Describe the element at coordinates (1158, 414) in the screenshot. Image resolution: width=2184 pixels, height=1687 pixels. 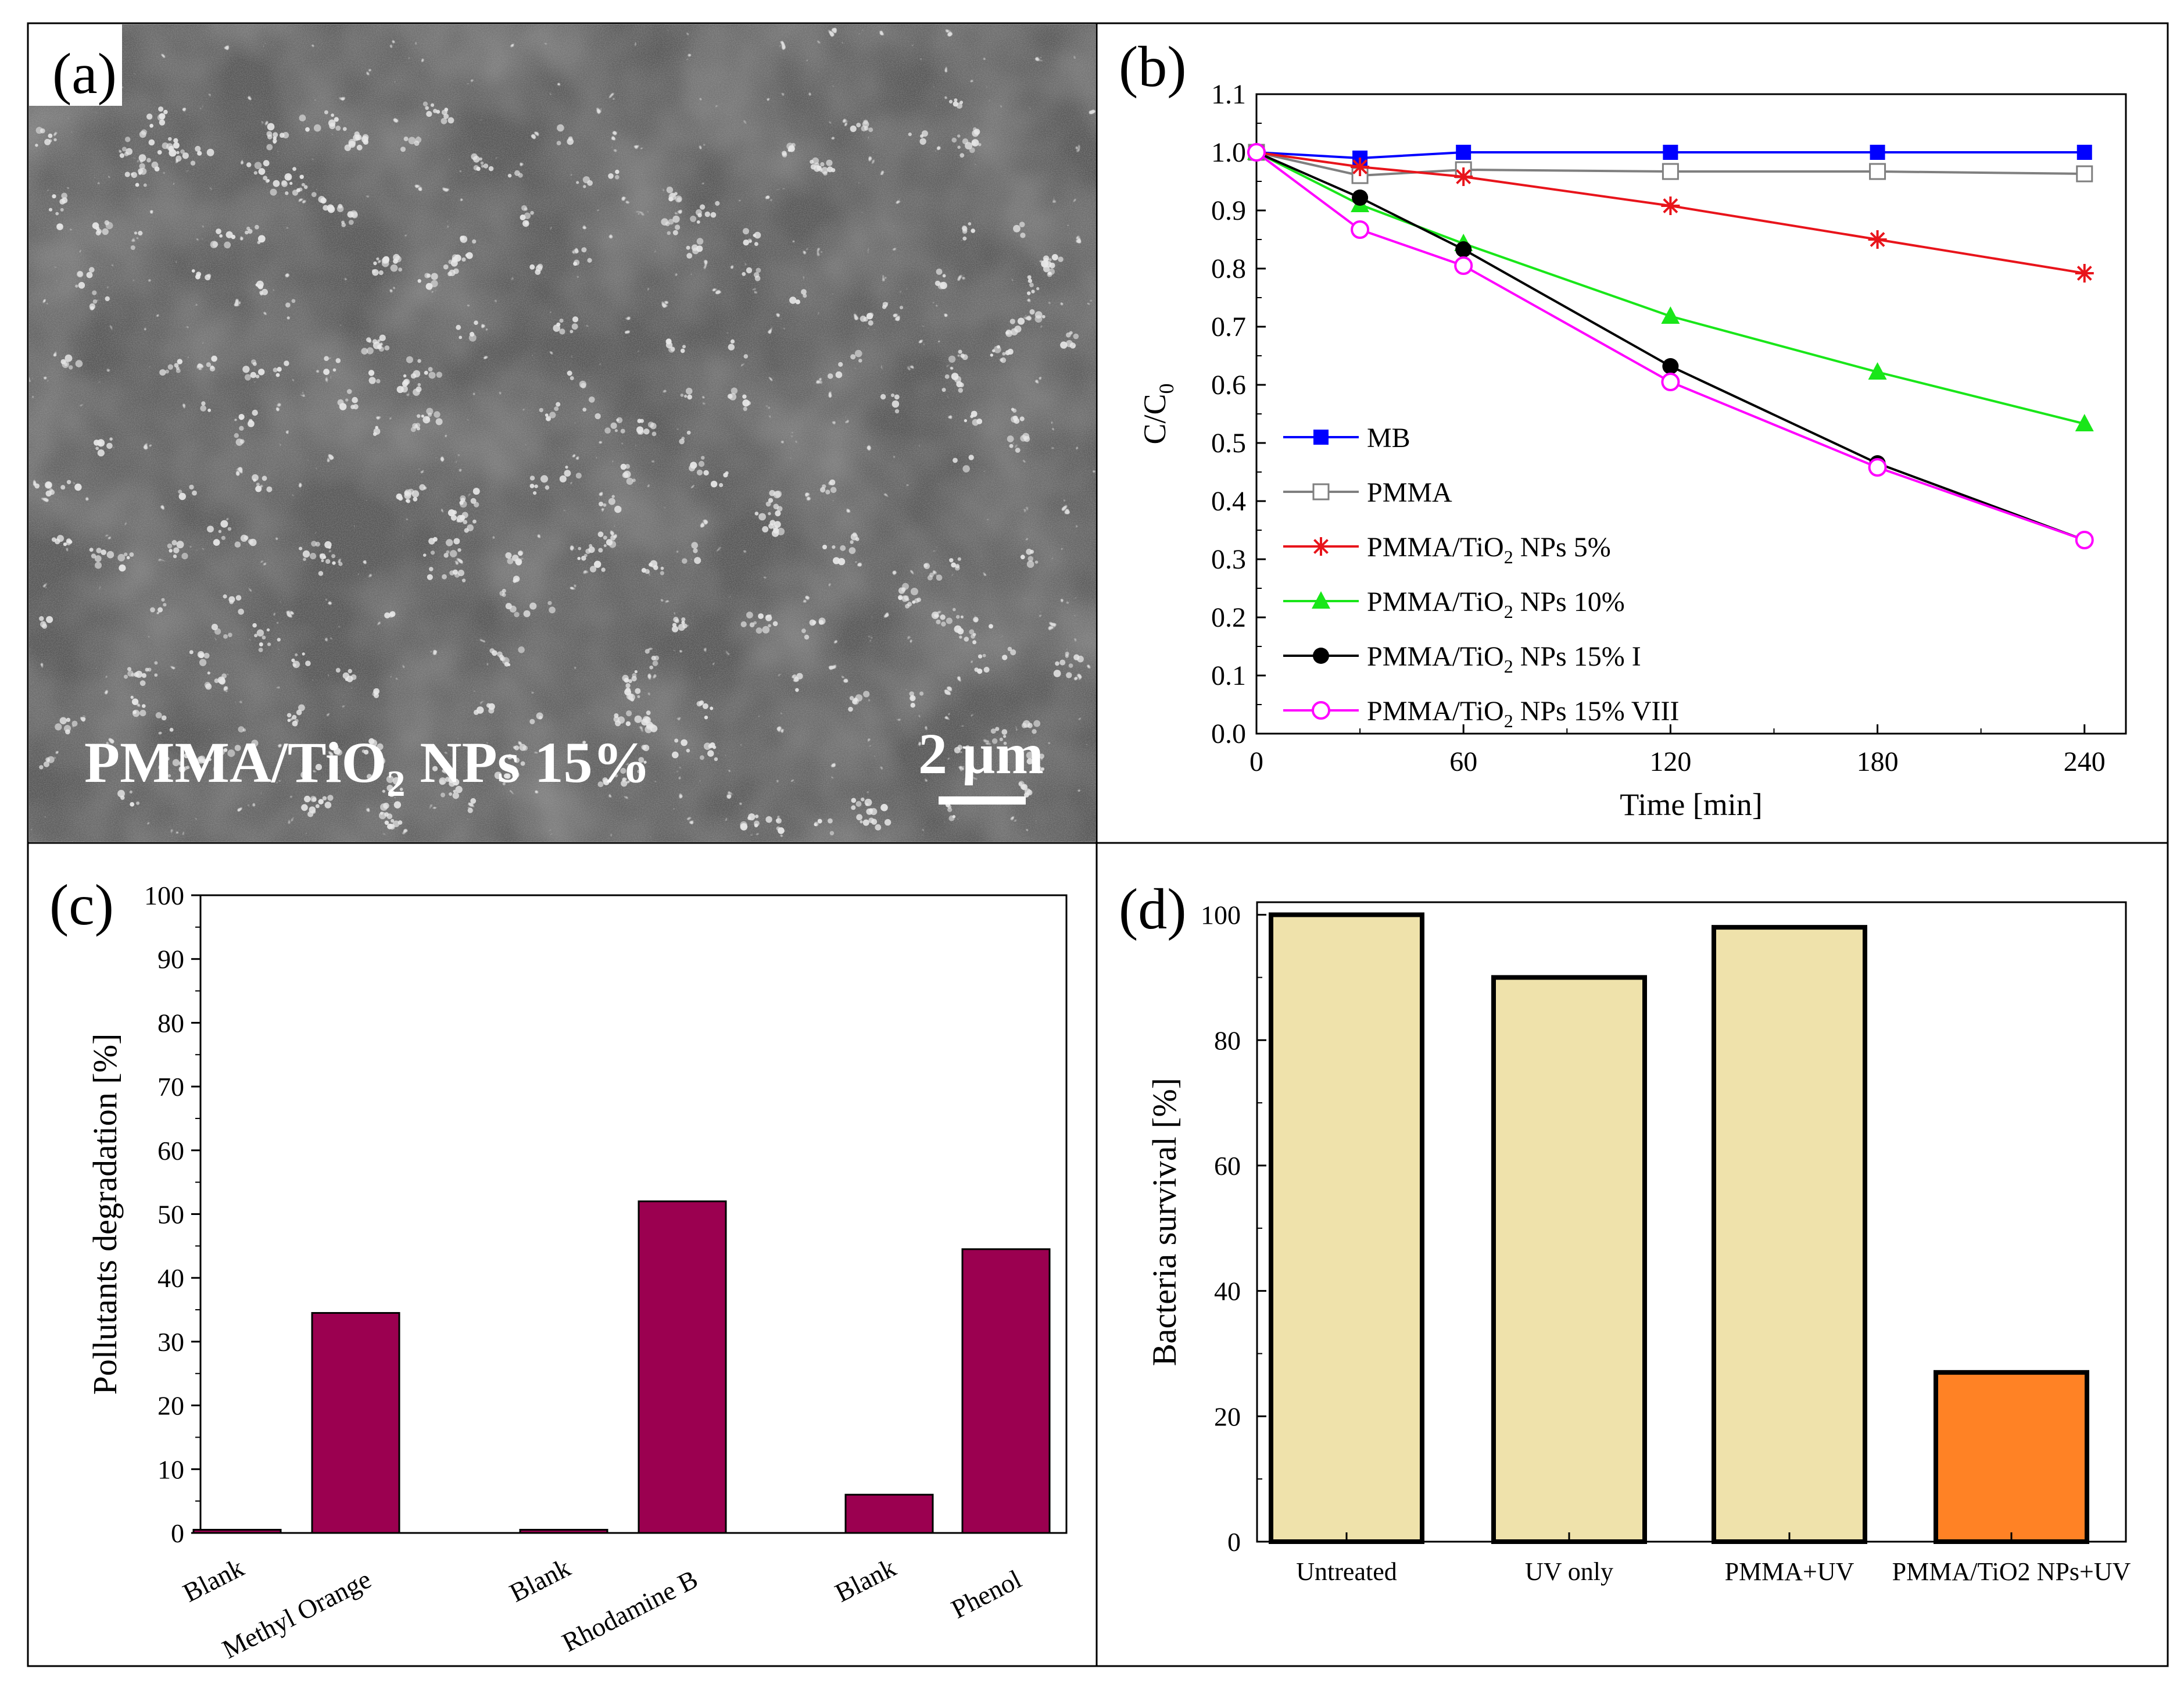
I see `y-axis-title: C/C0` at that location.